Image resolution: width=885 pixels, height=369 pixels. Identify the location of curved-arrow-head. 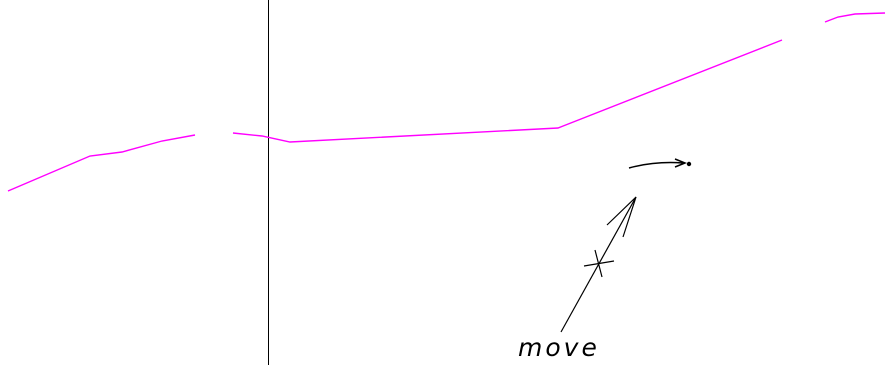
(681, 163).